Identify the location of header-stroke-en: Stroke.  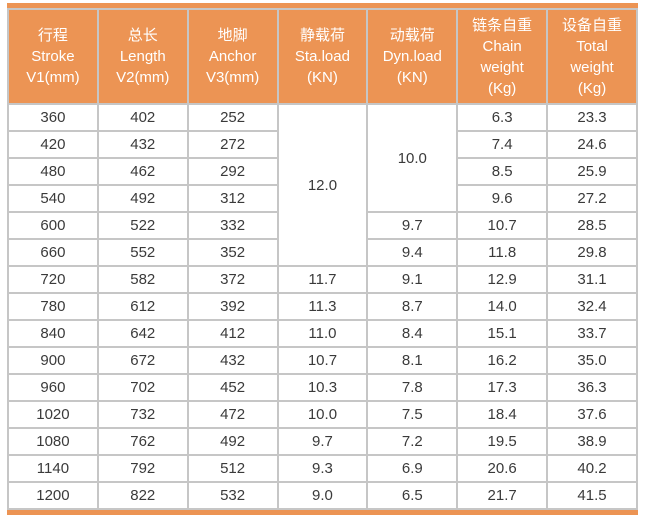
(53, 56).